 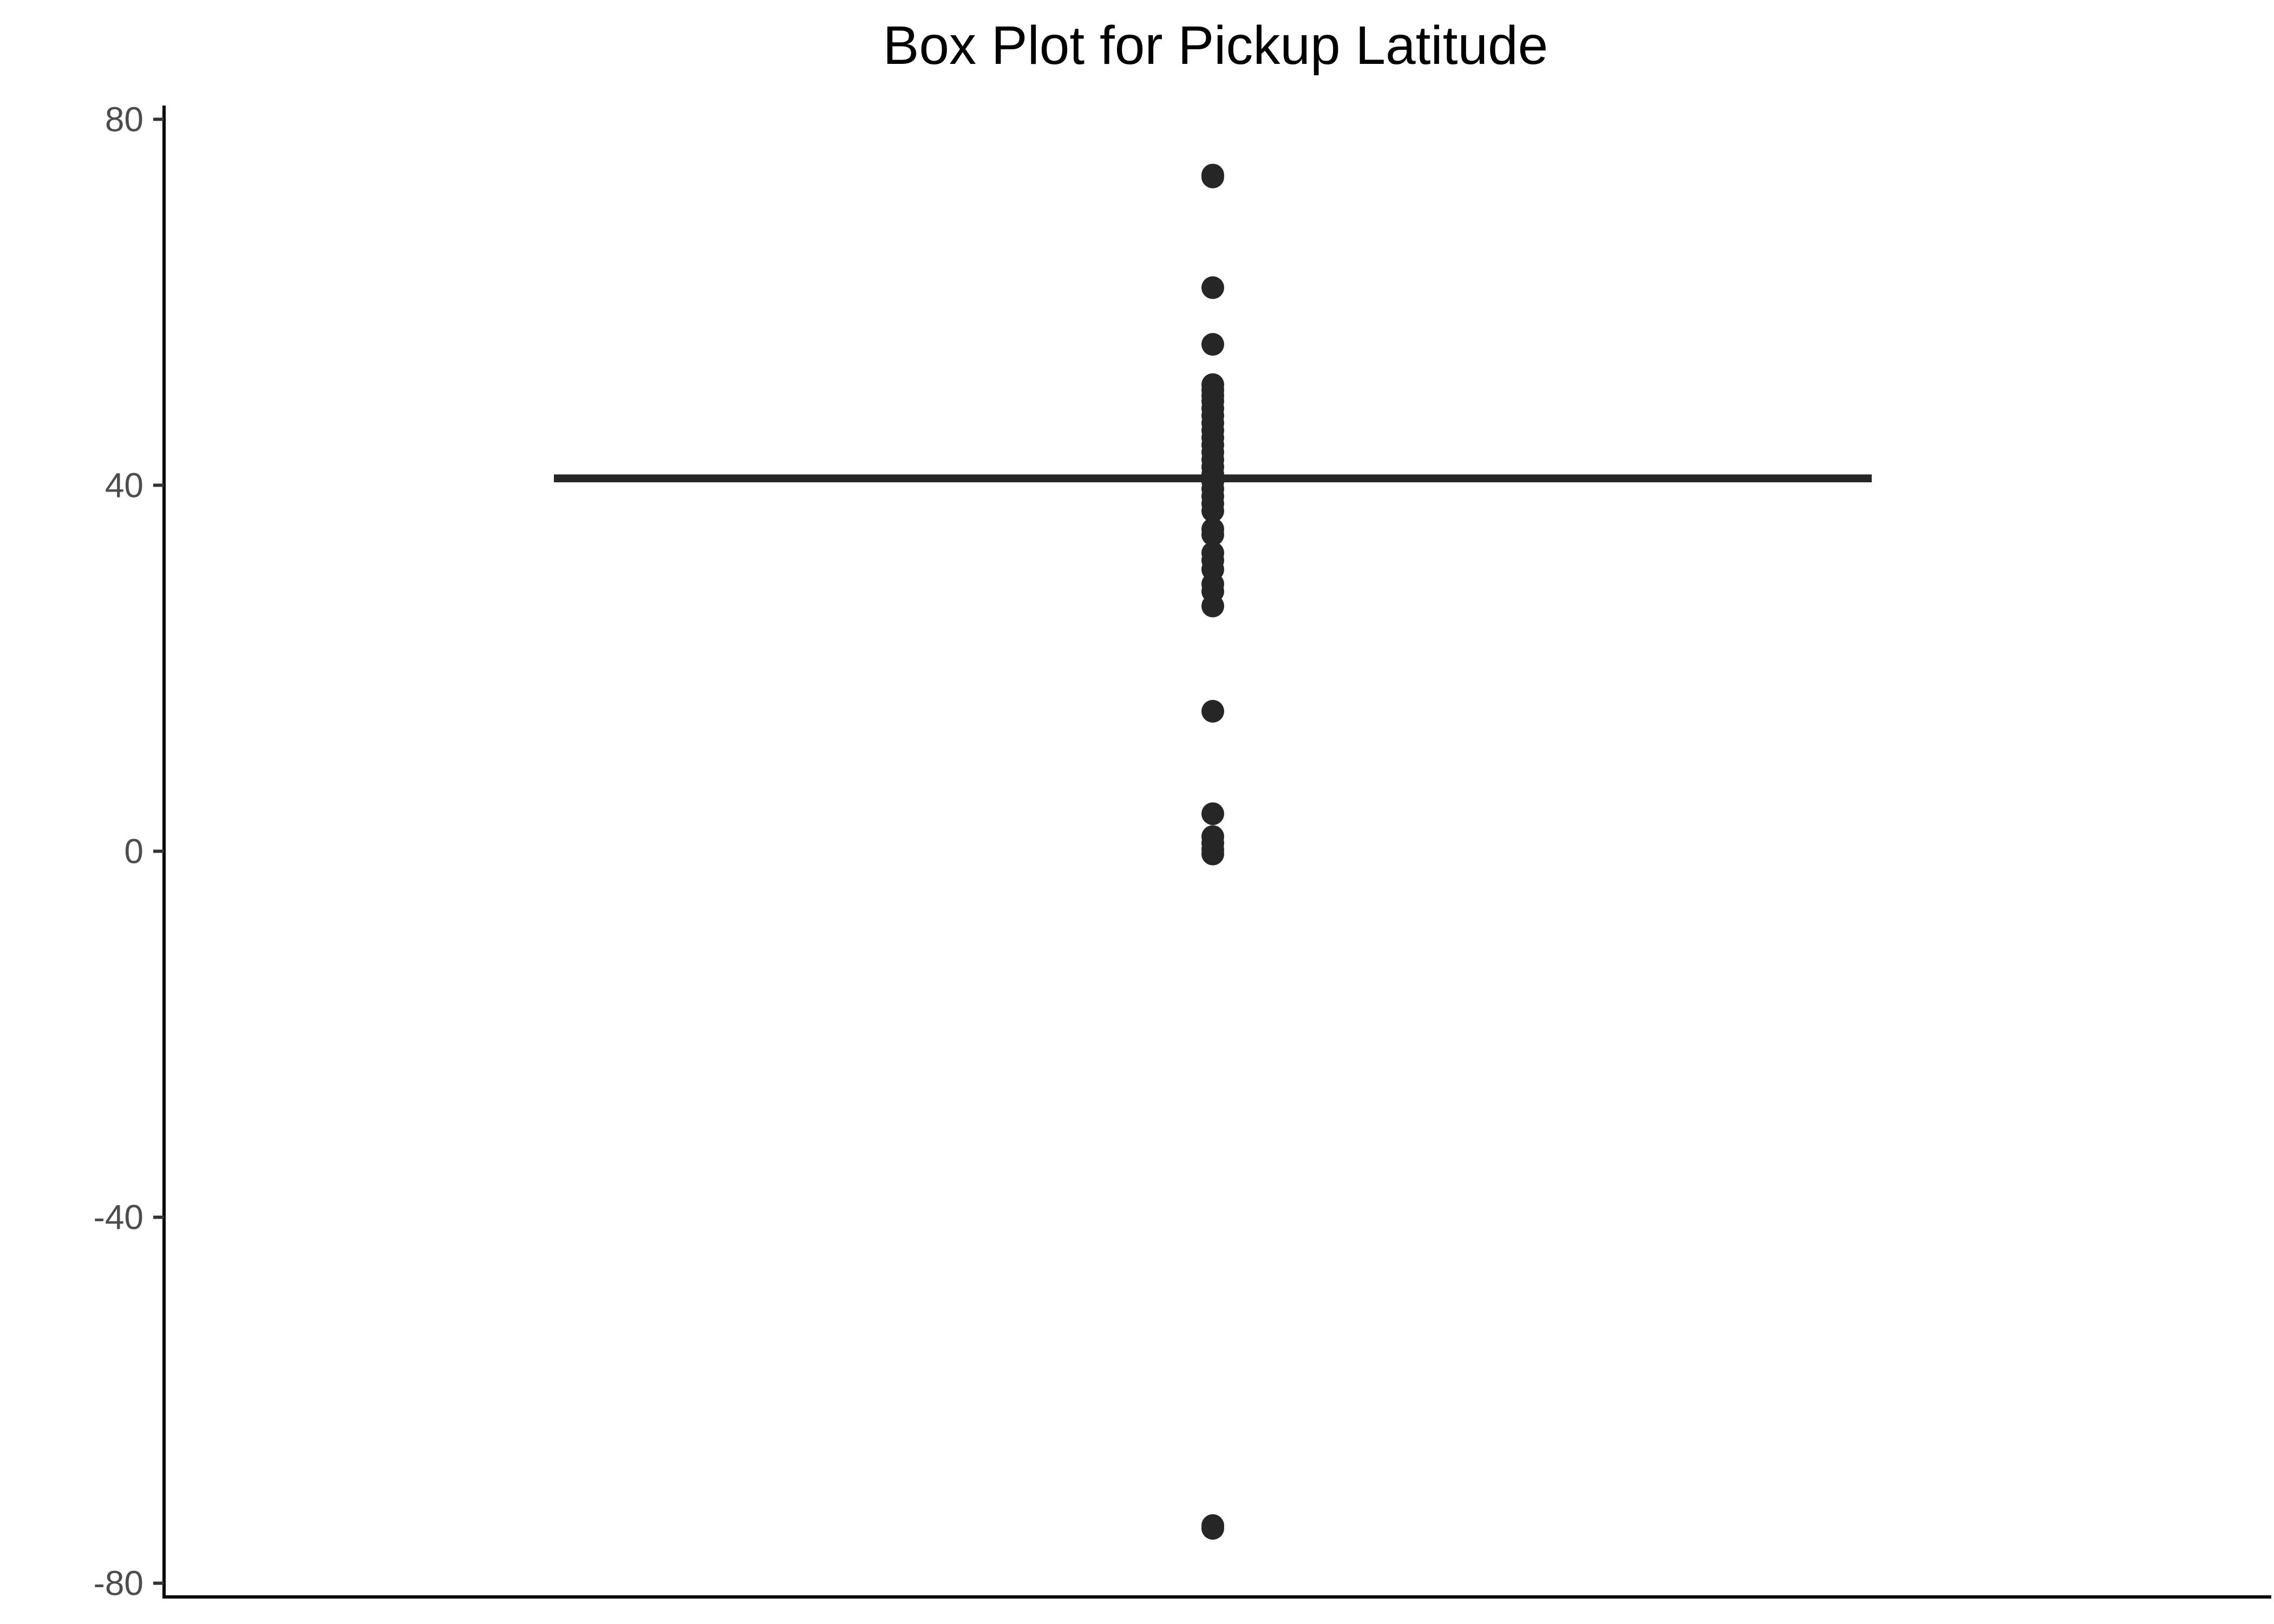 I want to click on y-axis-ticks: 80 40 0 -40 -80, so click(x=129, y=851).